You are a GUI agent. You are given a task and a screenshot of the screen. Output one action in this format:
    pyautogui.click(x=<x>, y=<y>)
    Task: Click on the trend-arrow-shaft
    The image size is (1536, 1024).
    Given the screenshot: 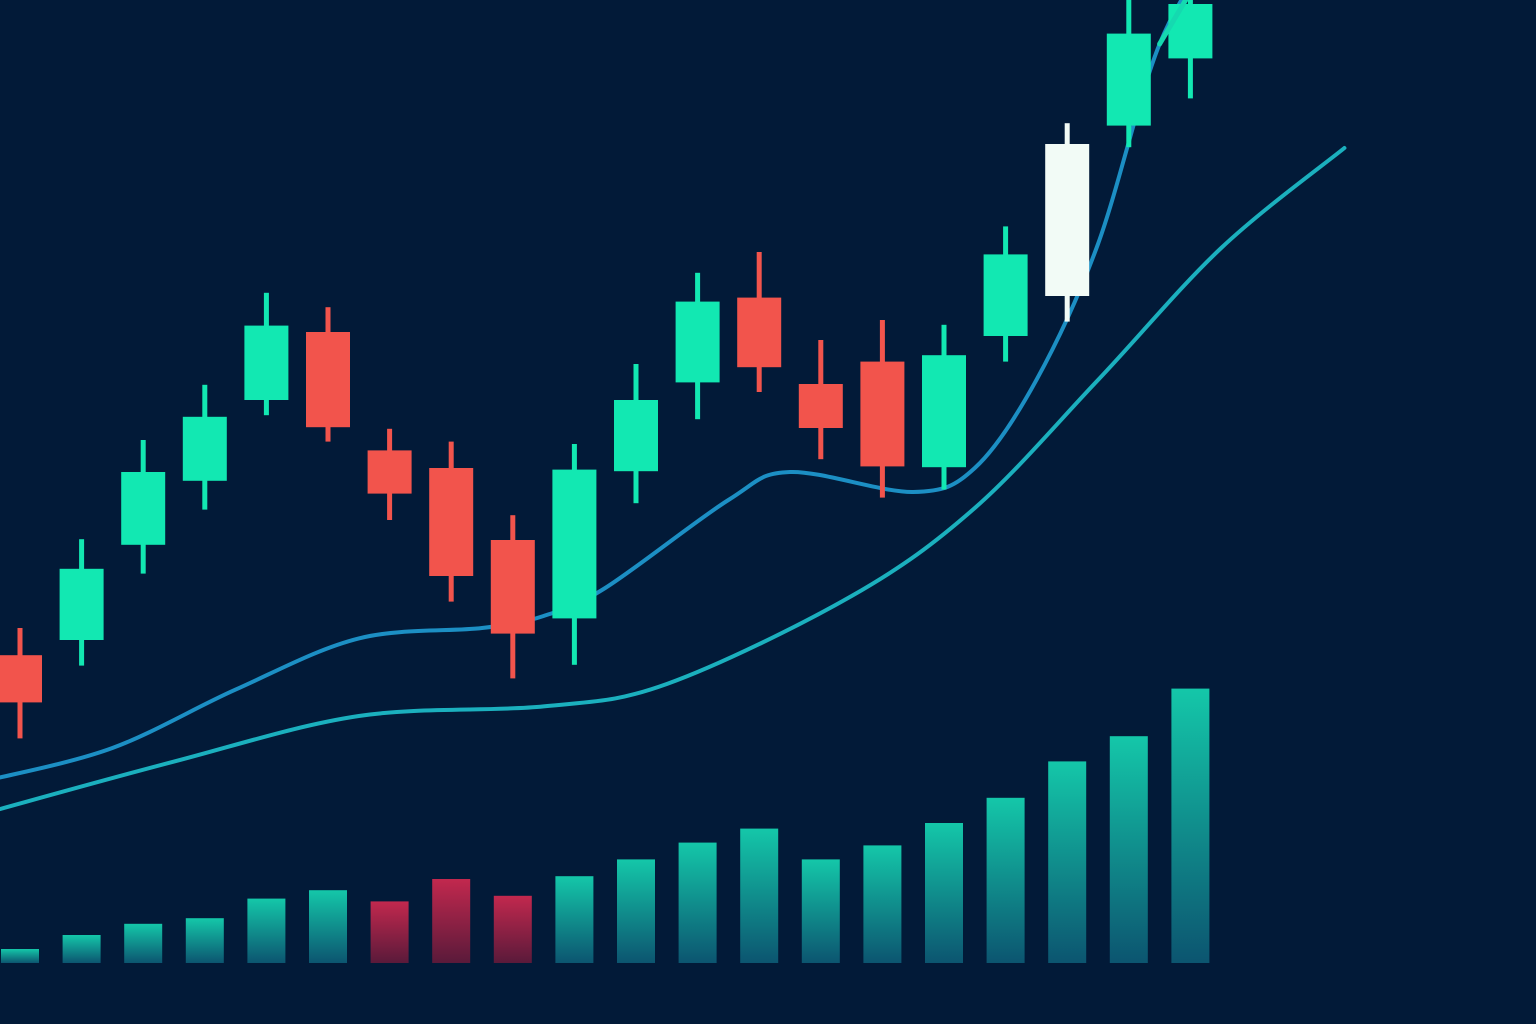 What is the action you would take?
    pyautogui.click(x=1173, y=23)
    